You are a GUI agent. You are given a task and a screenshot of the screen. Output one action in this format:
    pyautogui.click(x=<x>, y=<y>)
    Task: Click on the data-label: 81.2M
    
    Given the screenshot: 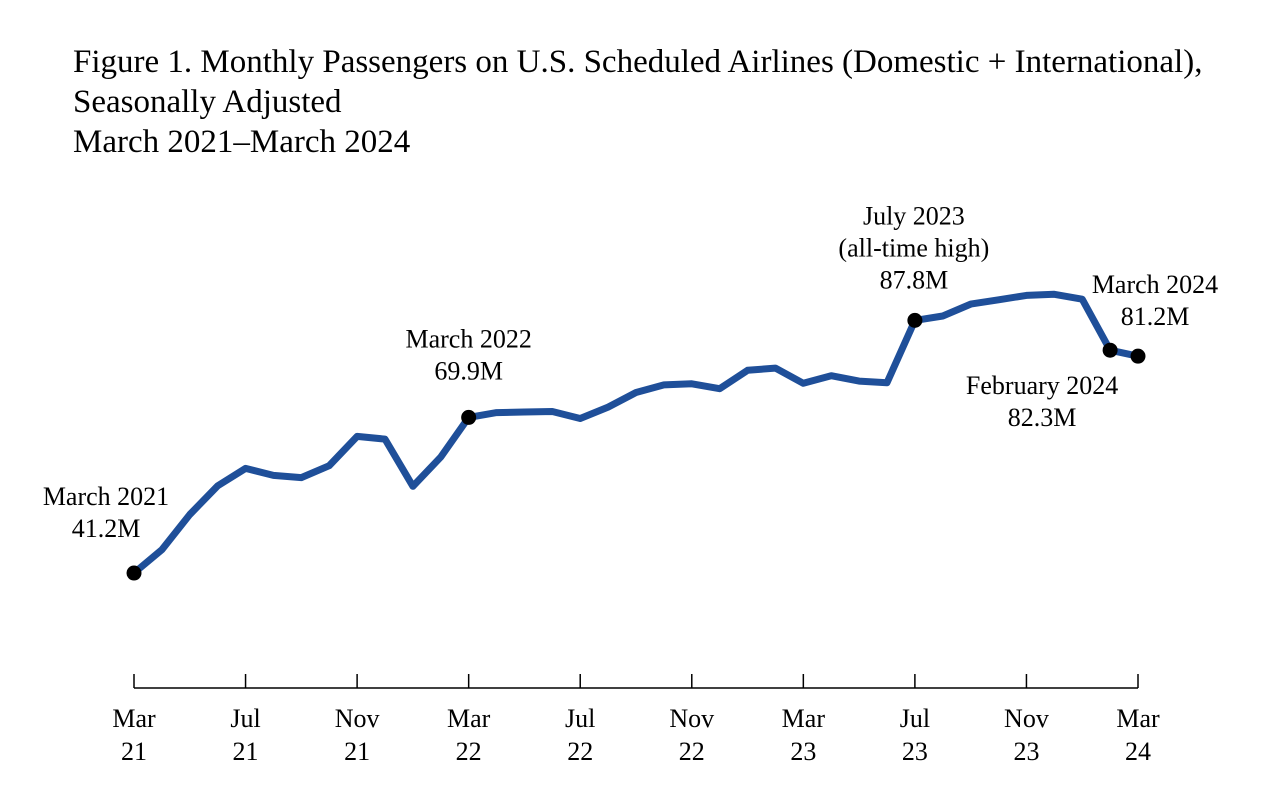 What is the action you would take?
    pyautogui.click(x=1155, y=316)
    